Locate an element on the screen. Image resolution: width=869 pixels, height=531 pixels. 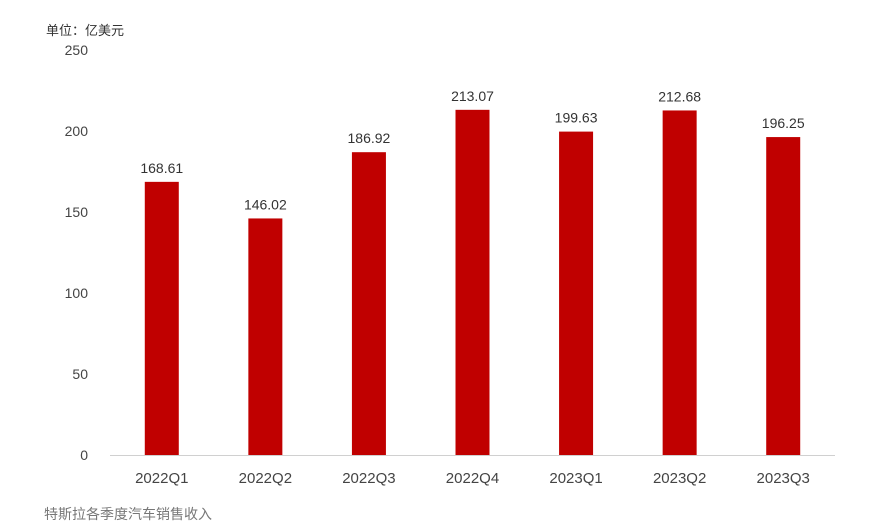
y-tick-label: 50 is located at coordinates (80, 374).